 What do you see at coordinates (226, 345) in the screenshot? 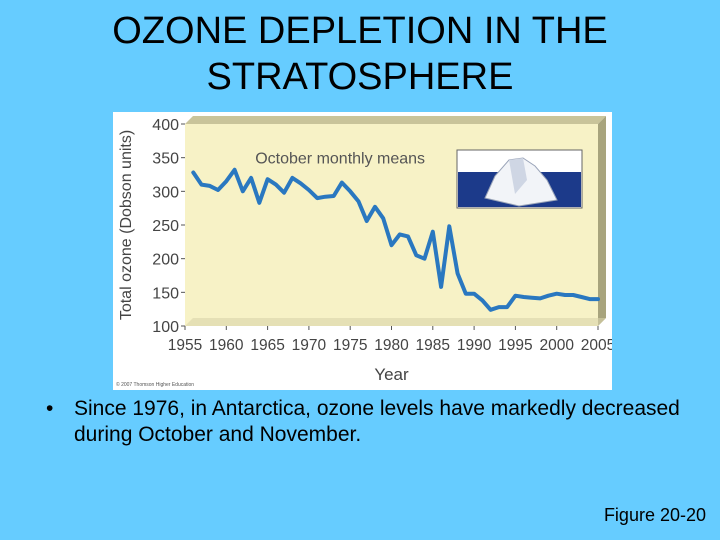
I see `x-tick-label: 1960` at bounding box center [226, 345].